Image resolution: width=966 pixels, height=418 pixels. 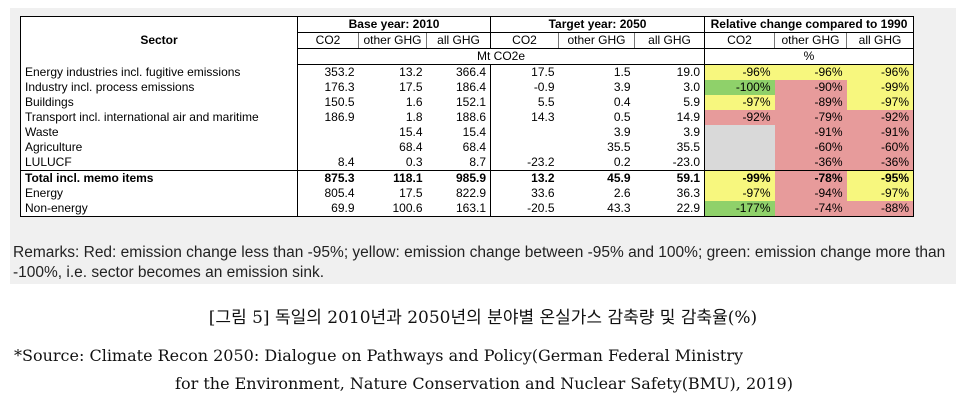 What do you see at coordinates (810, 87) in the screenshot?
I see `change-other-ghg-cell: -90%` at bounding box center [810, 87].